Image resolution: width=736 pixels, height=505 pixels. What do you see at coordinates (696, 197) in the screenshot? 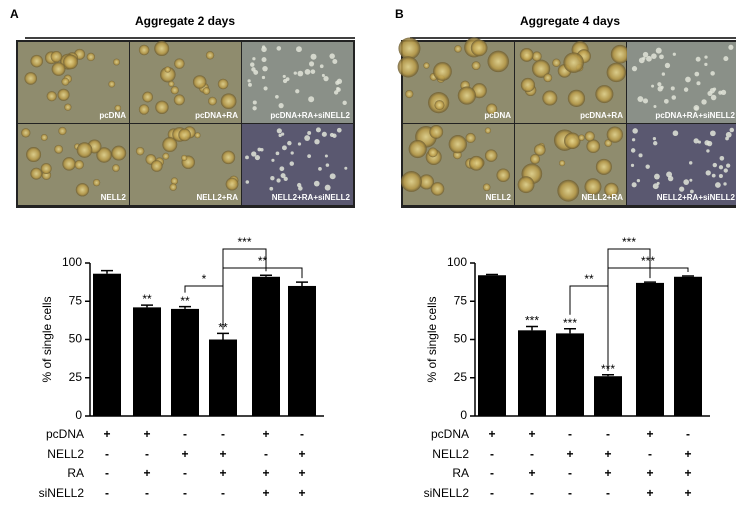
I see `image-label: NELL2+RA+siNELL2` at bounding box center [696, 197].